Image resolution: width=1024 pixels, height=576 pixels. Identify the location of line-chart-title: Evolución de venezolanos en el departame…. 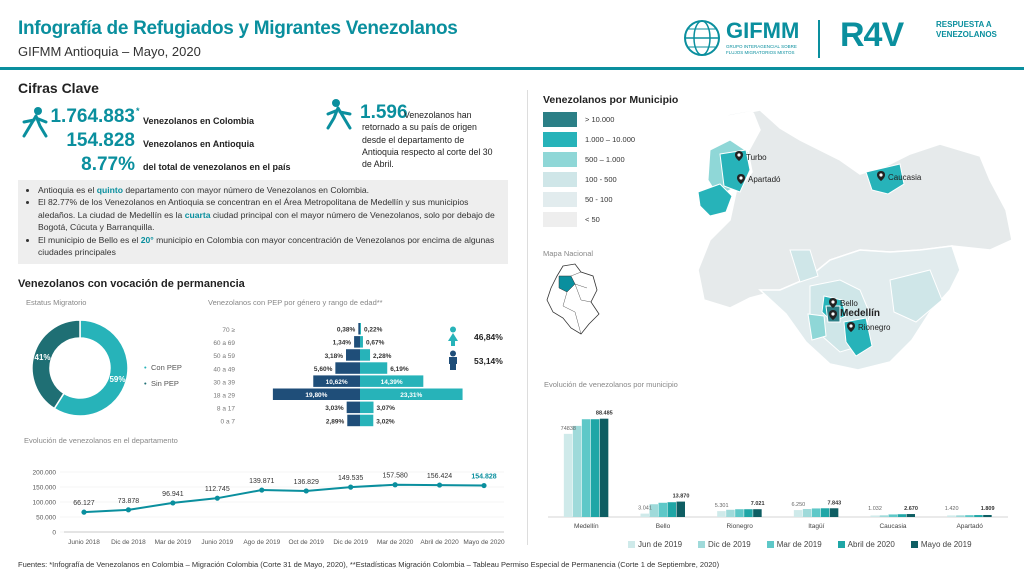
(101, 440).